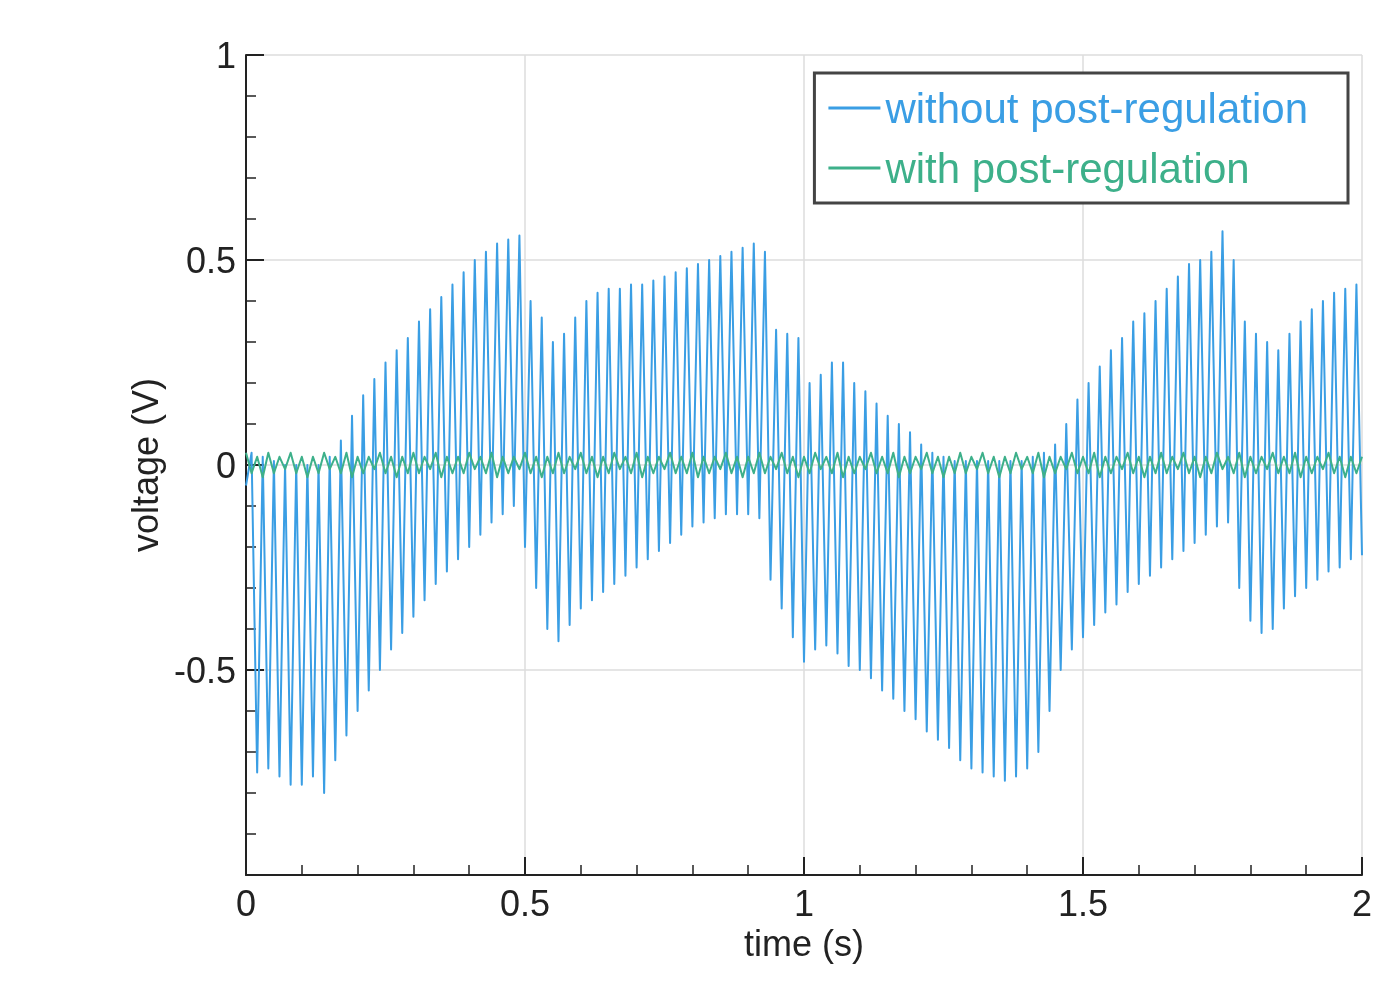 This screenshot has width=1384, height=998. Describe the element at coordinates (1083, 903) in the screenshot. I see `x-tick-label: 1.5` at that location.